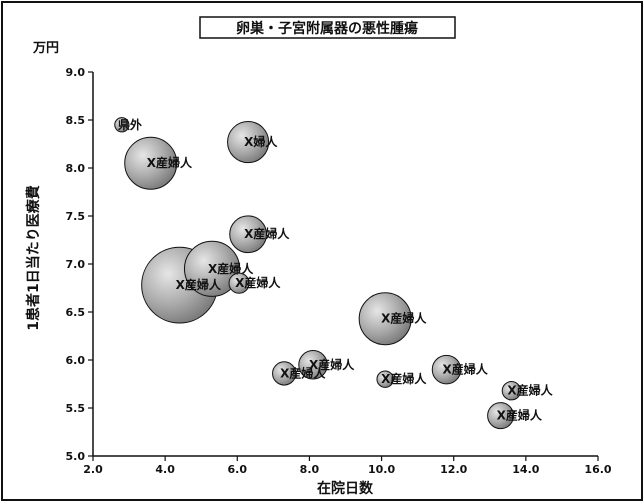 This screenshot has height=502, width=644. I want to click on x-tick-label: 6.0, so click(238, 469).